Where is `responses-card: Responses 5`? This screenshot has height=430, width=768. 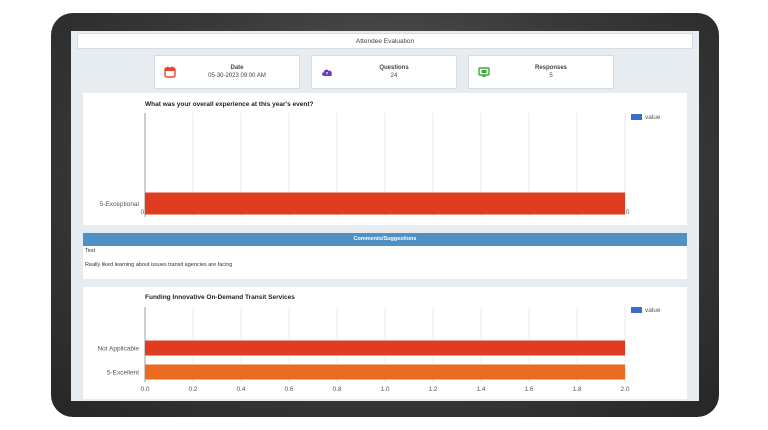 responses-card: Responses 5 is located at coordinates (541, 72).